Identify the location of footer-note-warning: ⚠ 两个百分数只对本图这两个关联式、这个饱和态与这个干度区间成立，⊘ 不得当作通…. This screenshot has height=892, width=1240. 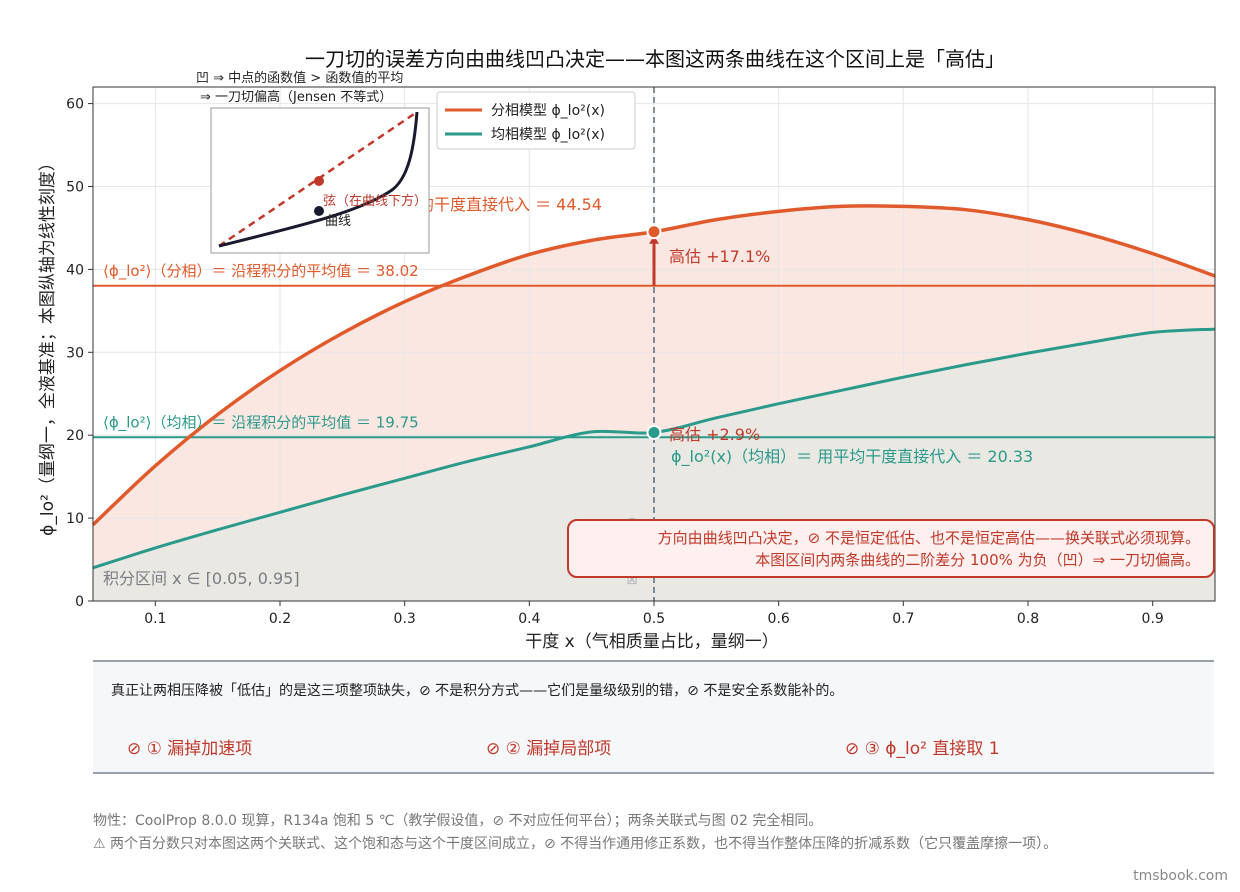
(575, 844).